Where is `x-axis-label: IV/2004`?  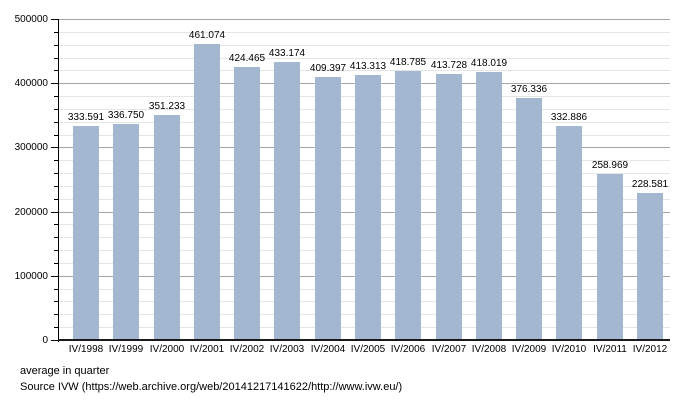 x-axis-label: IV/2004 is located at coordinates (328, 349).